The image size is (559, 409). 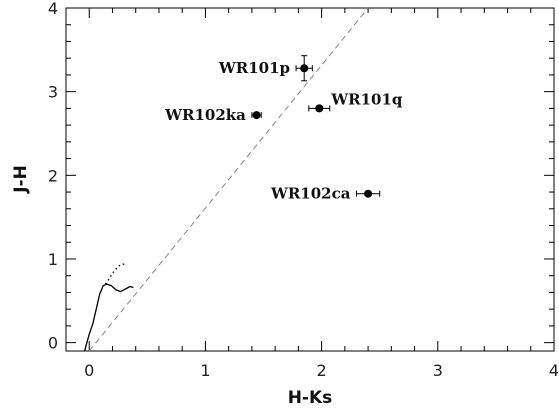 What do you see at coordinates (254, 68) in the screenshot?
I see `point-label: WR101p` at bounding box center [254, 68].